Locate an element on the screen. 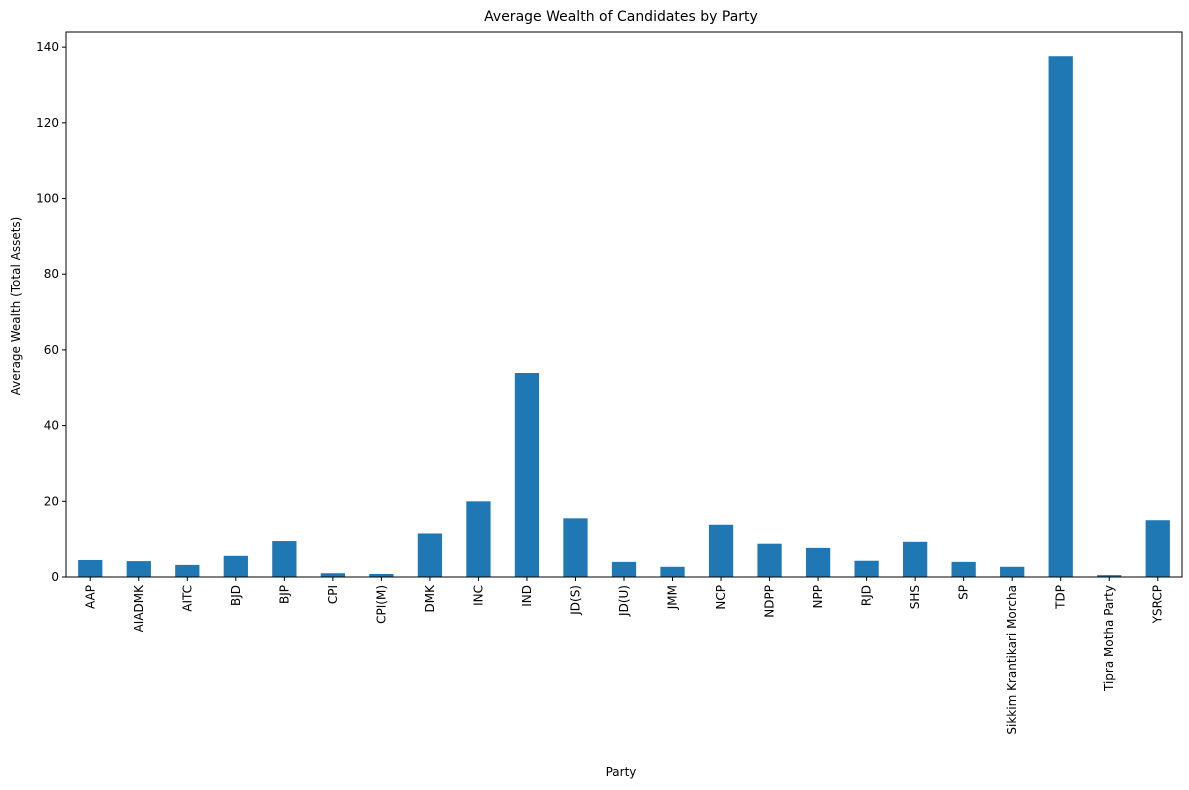 The image size is (1189, 790). chart-title: Average Wealth of Candidates by Party is located at coordinates (621, 17).